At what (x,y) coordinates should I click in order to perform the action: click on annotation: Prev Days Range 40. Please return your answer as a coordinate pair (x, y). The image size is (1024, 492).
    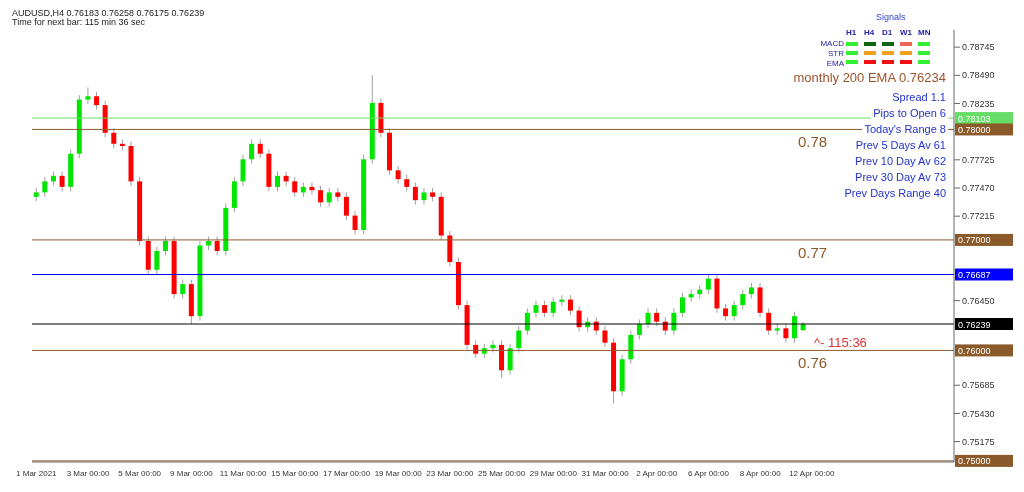
    Looking at the image, I should click on (895, 193).